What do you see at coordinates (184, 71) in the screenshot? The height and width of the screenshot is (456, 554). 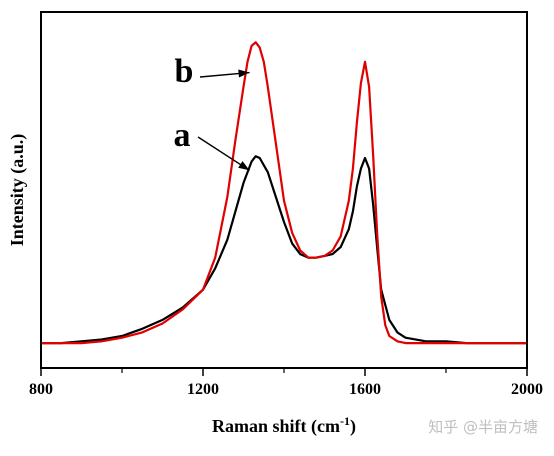 I see `annotation-label-b: b` at bounding box center [184, 71].